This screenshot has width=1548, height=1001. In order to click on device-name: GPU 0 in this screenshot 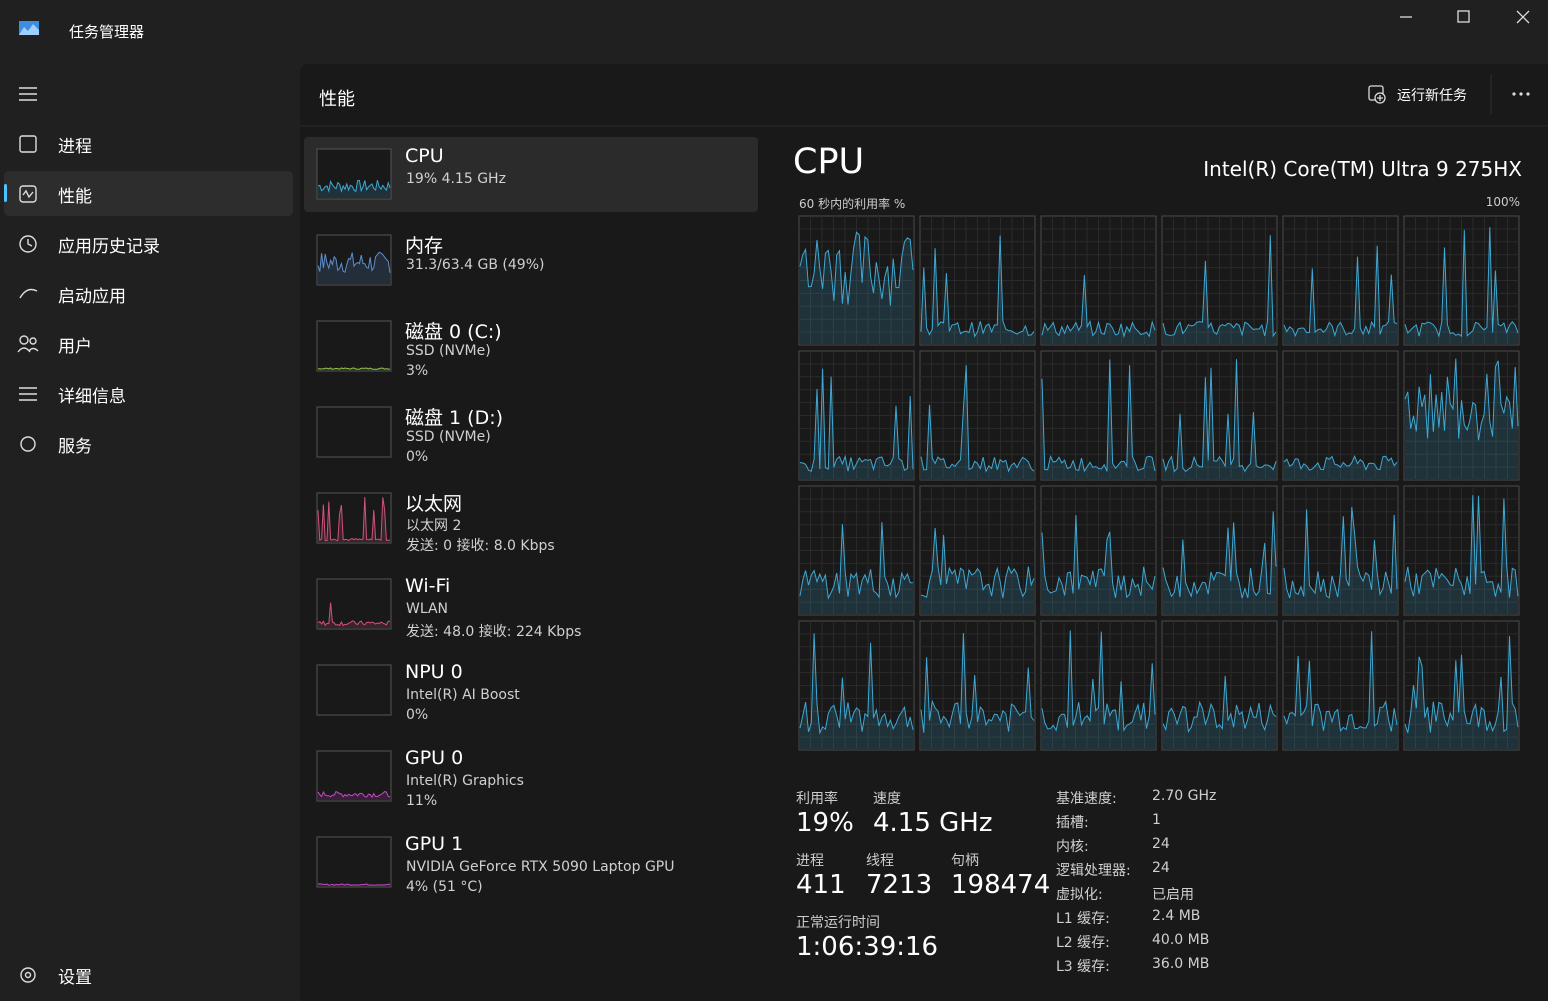, I will do `click(434, 758)`.